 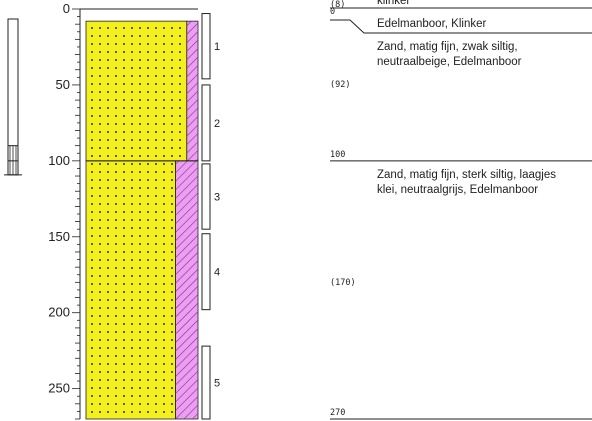 What do you see at coordinates (431, 24) in the screenshot?
I see `layer-description-line: Edelmanboor, Klinker` at bounding box center [431, 24].